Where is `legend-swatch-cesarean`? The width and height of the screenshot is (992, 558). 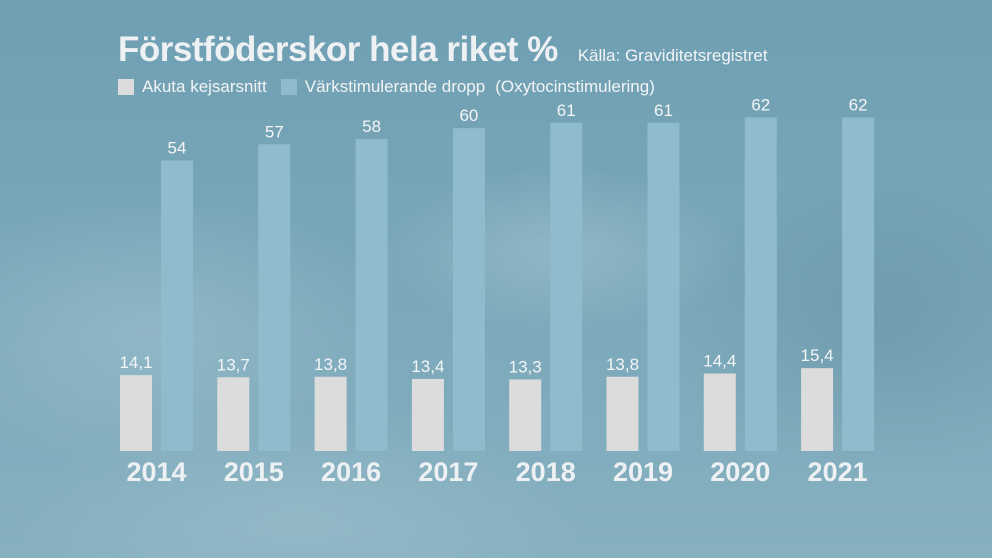 legend-swatch-cesarean is located at coordinates (126, 87).